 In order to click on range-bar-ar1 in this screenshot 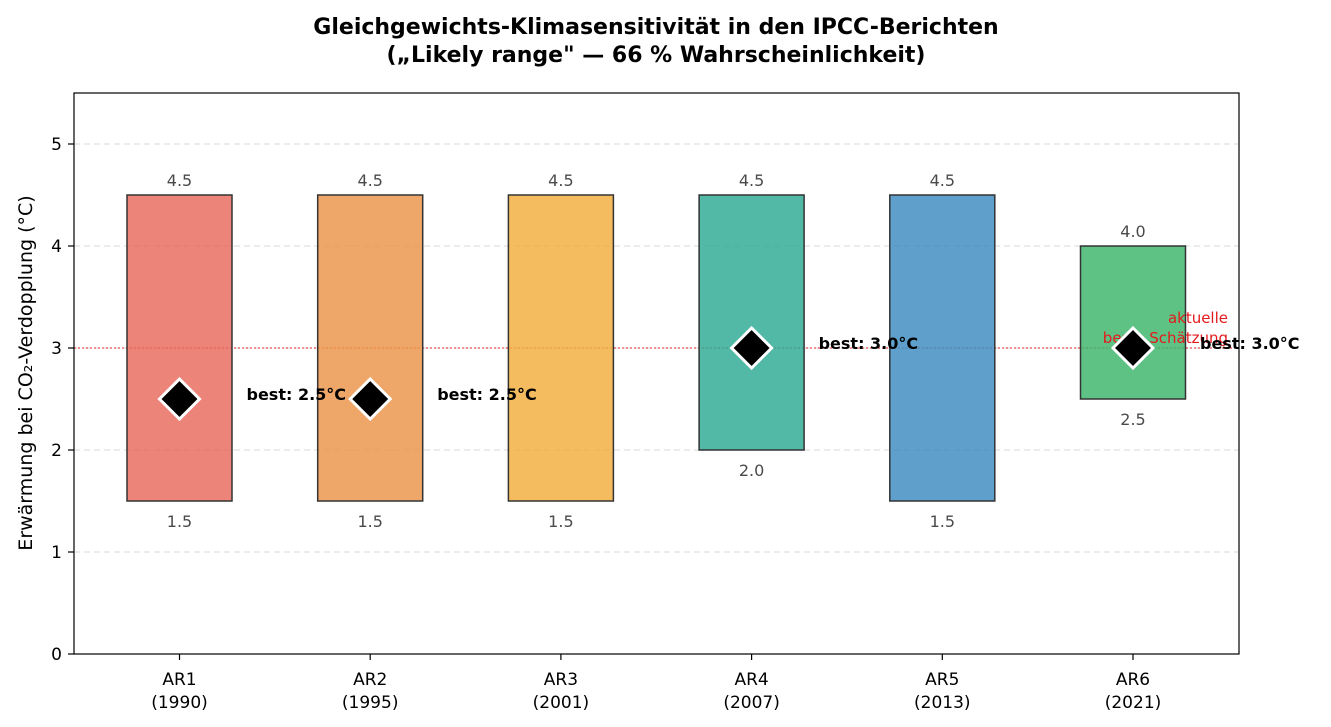, I will do `click(179, 348)`.